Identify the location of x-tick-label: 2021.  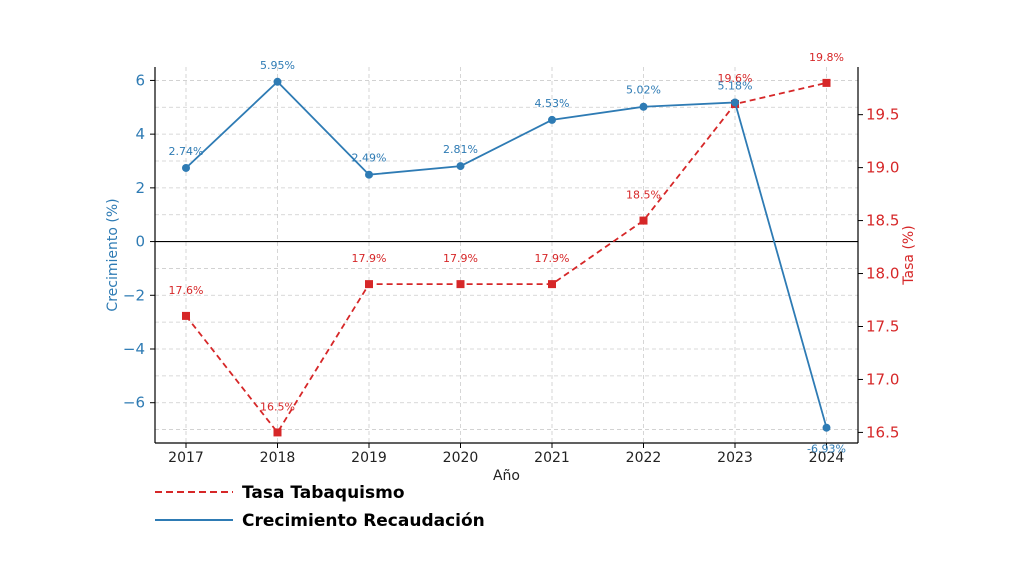
(552, 458).